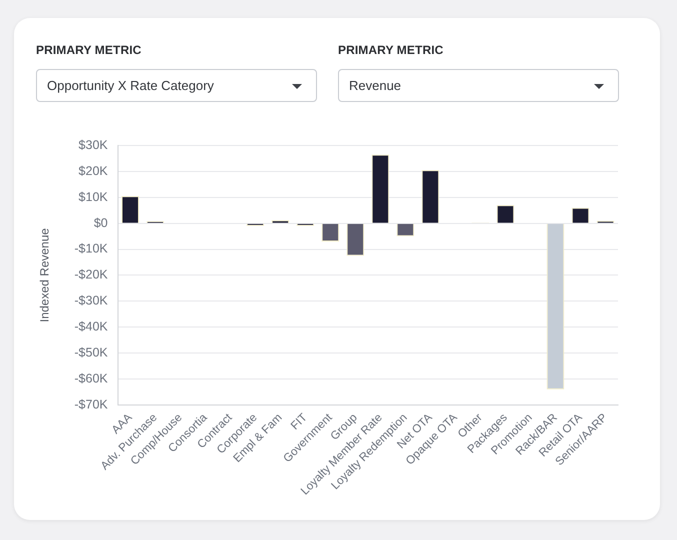  Describe the element at coordinates (91, 353) in the screenshot. I see `y-tick-label: -$50K` at that location.